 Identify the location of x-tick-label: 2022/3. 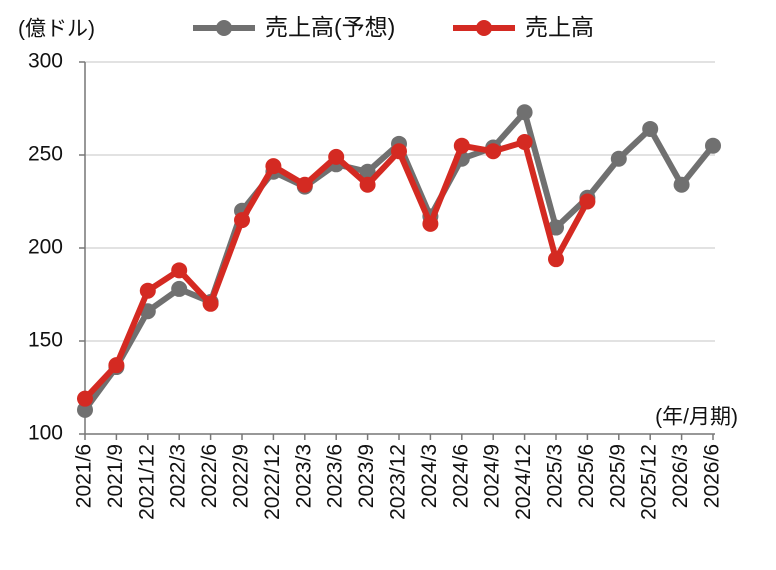
(178, 476).